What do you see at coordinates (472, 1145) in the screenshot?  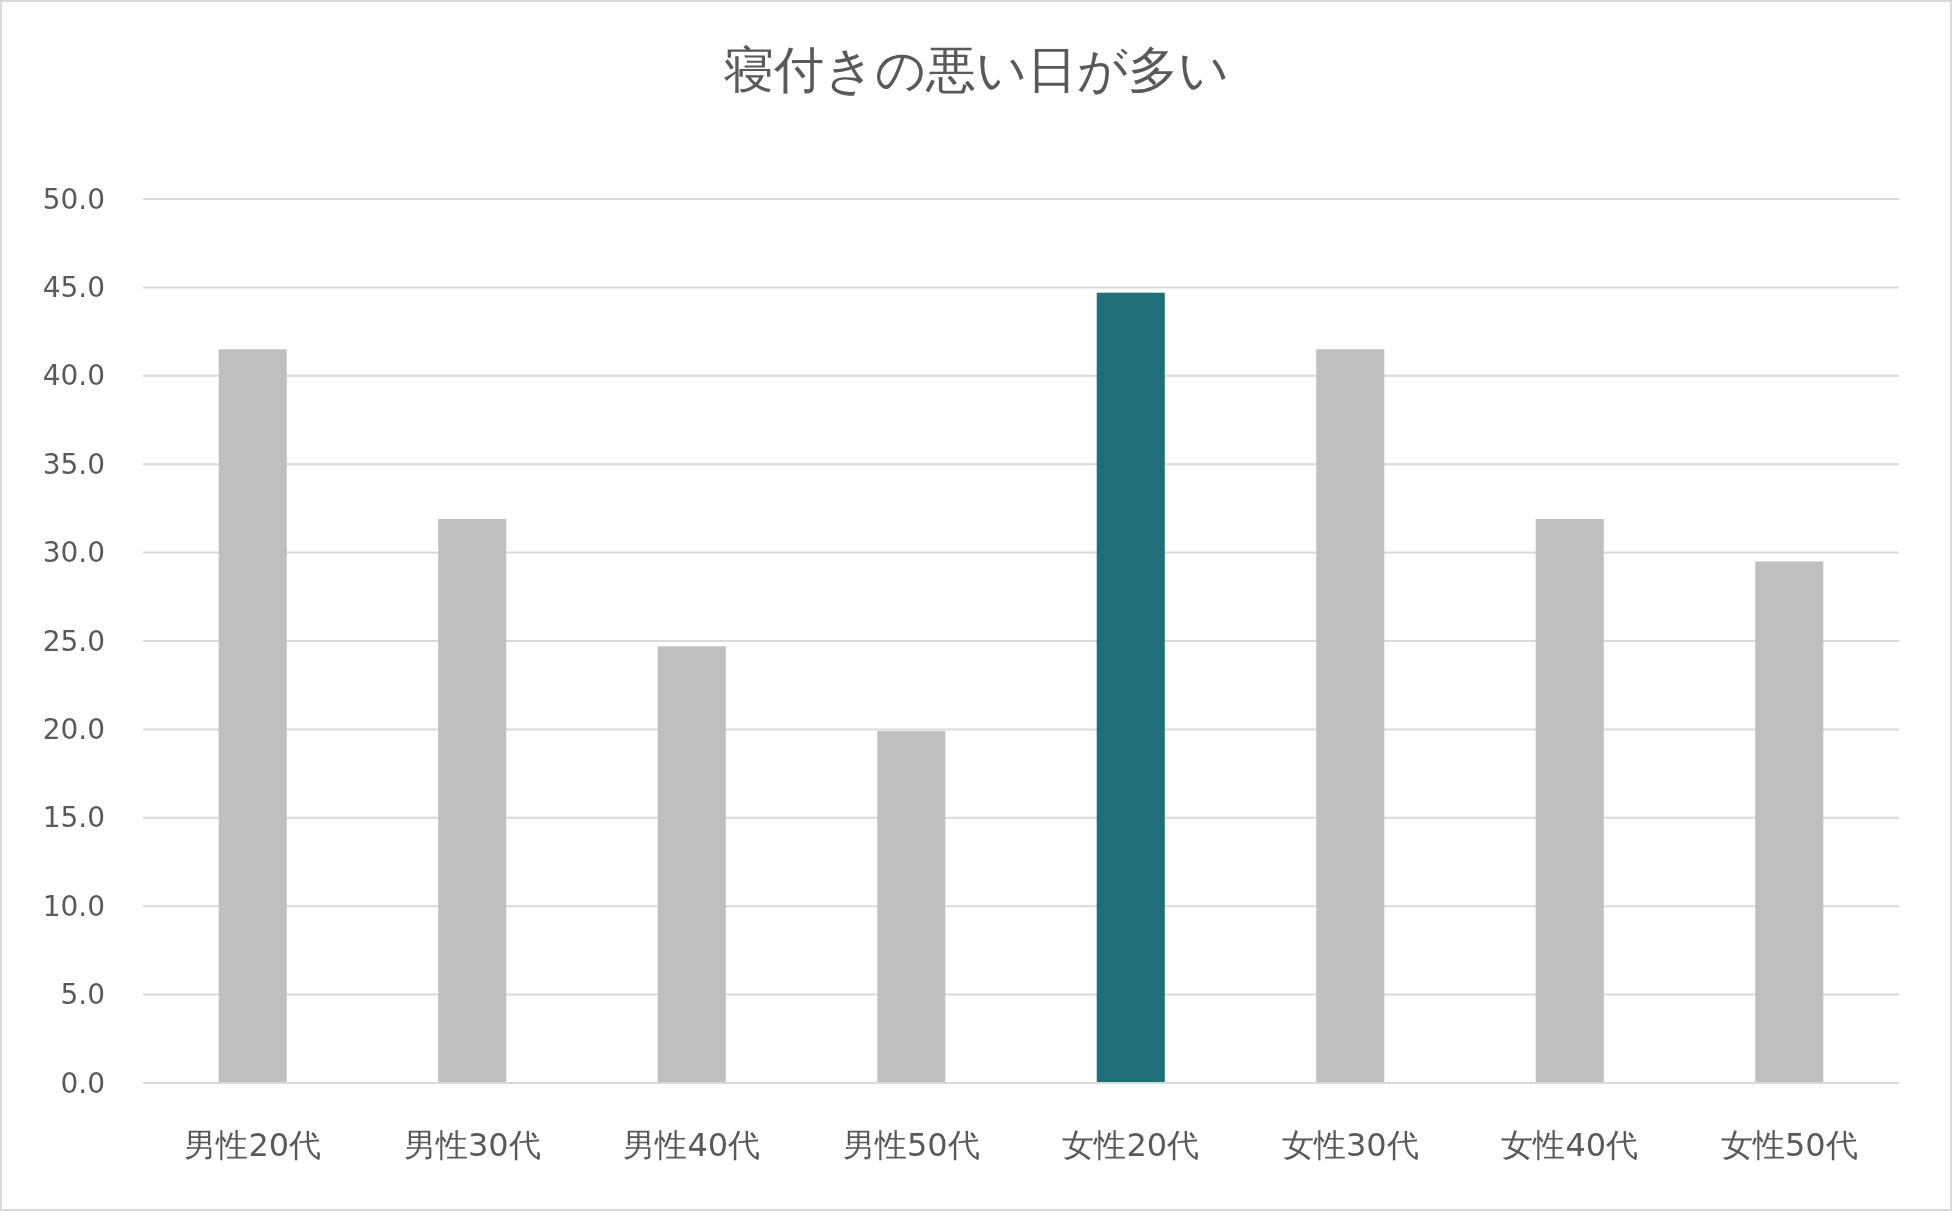 I see `x-tick-label: 男性30代` at bounding box center [472, 1145].